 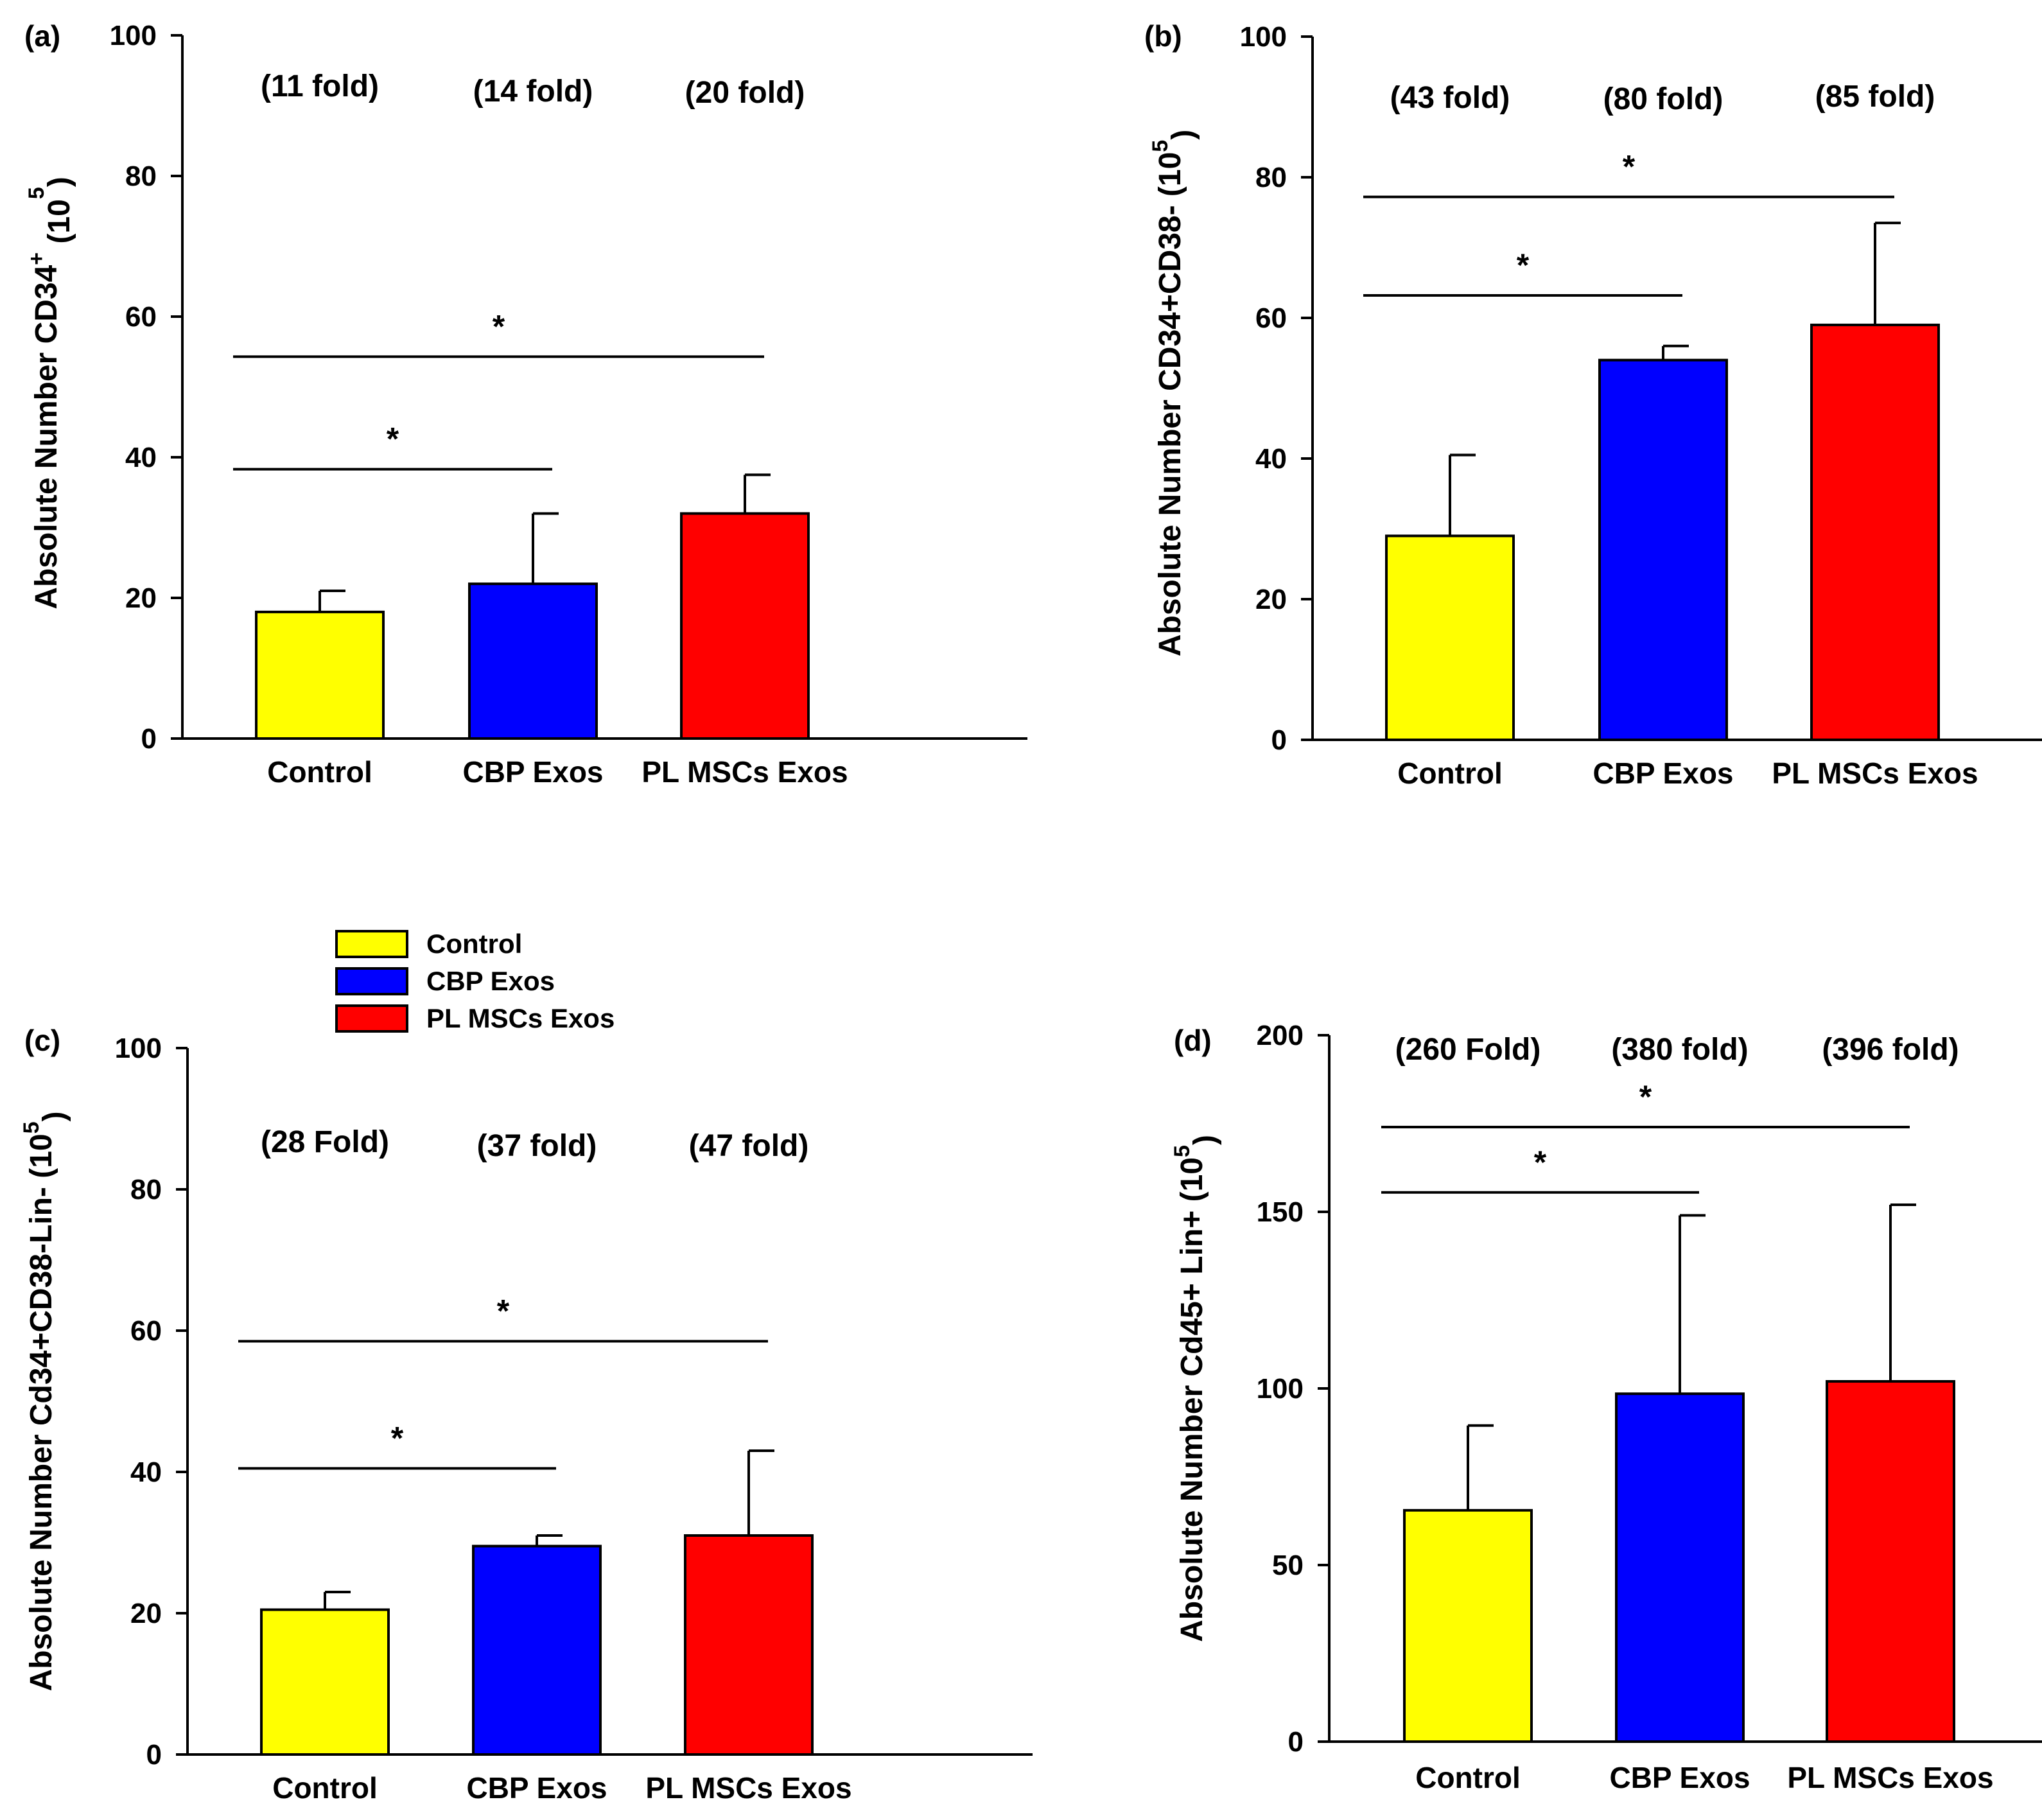 I want to click on y-axis-label: Absolute Number Cd34+CD38-Lin- (105), so click(x=45, y=1401).